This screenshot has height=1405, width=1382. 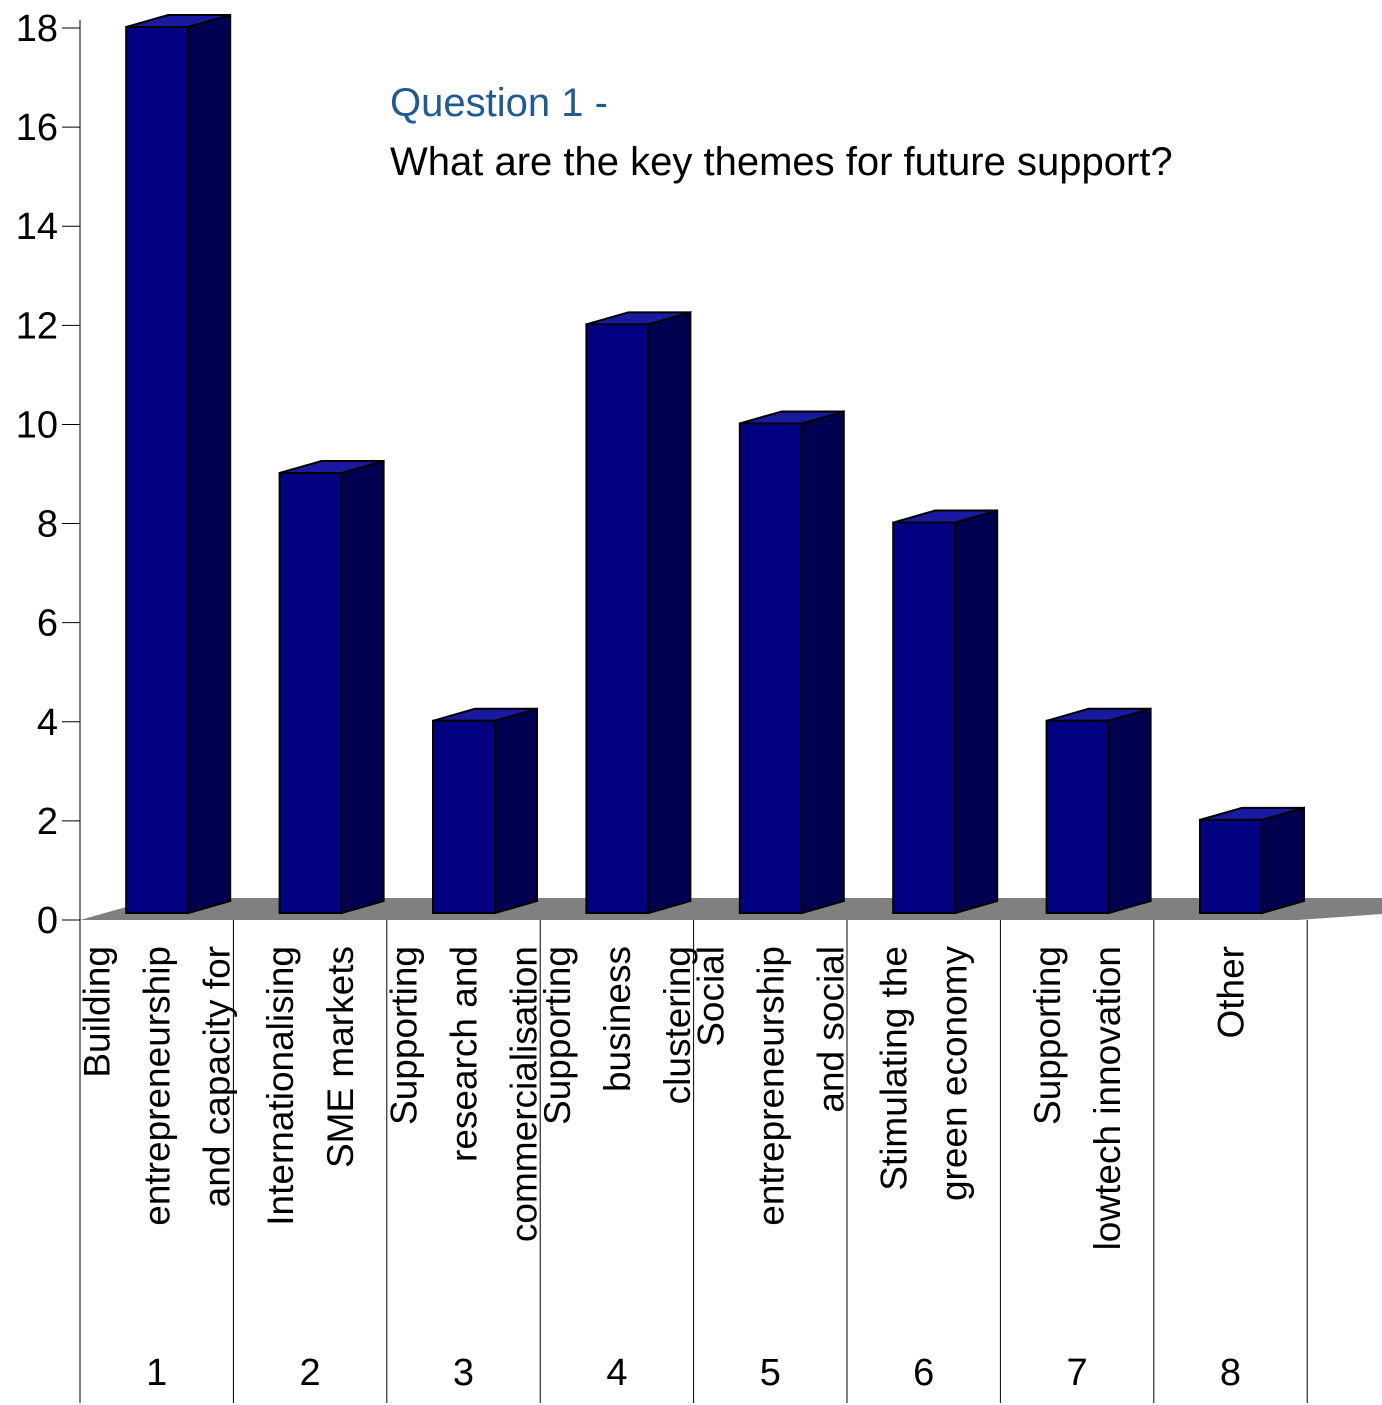 I want to click on category-description-line: commercialisation, so click(x=524, y=1094).